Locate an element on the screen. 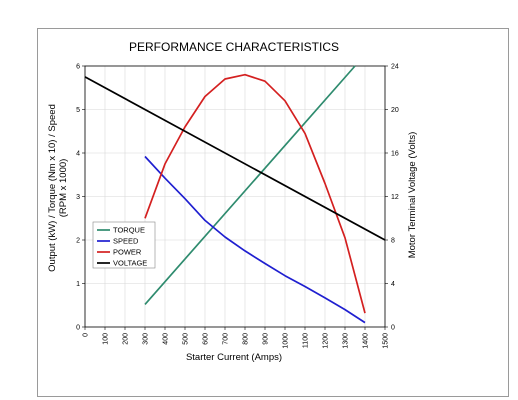 This screenshot has height=400, width=518. x-tick-label: 1300 is located at coordinates (346, 341).